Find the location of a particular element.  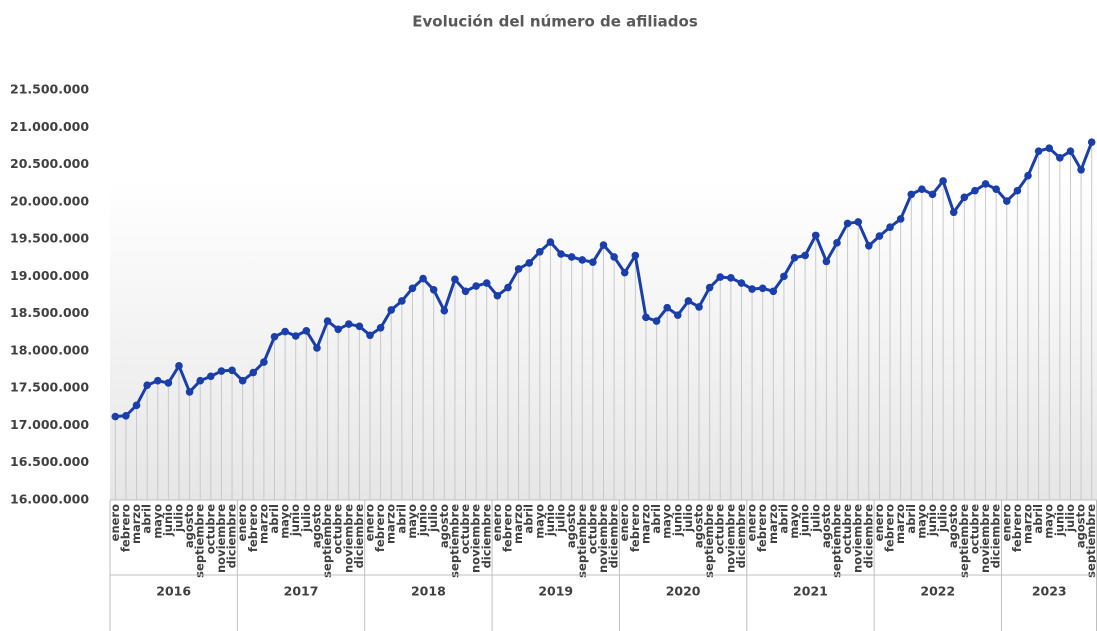

y-tick-label: 18.500.000 is located at coordinates (49, 312).